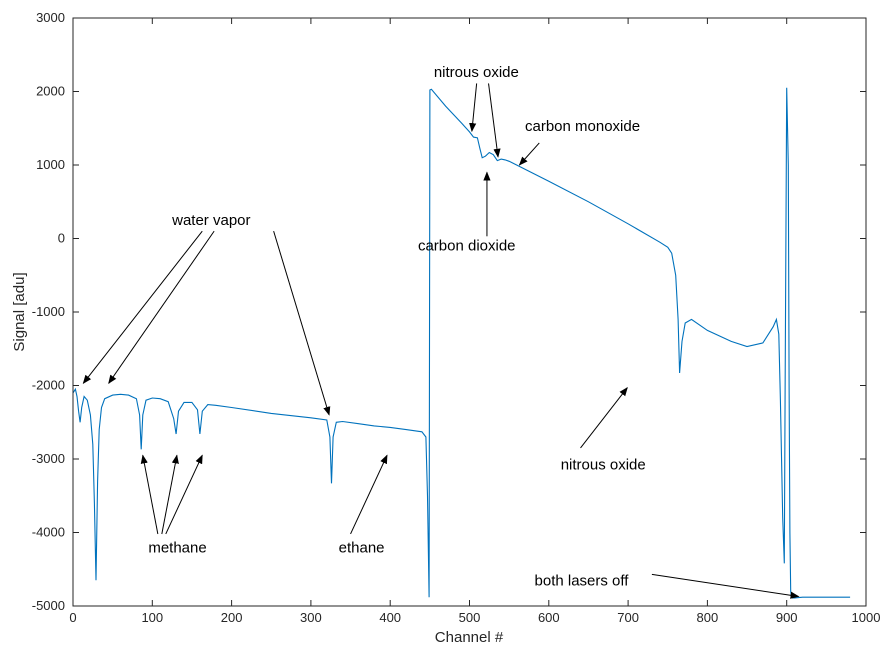 Image resolution: width=884 pixels, height=649 pixels. Describe the element at coordinates (61, 238) in the screenshot. I see `y-tick-label: 0` at that location.